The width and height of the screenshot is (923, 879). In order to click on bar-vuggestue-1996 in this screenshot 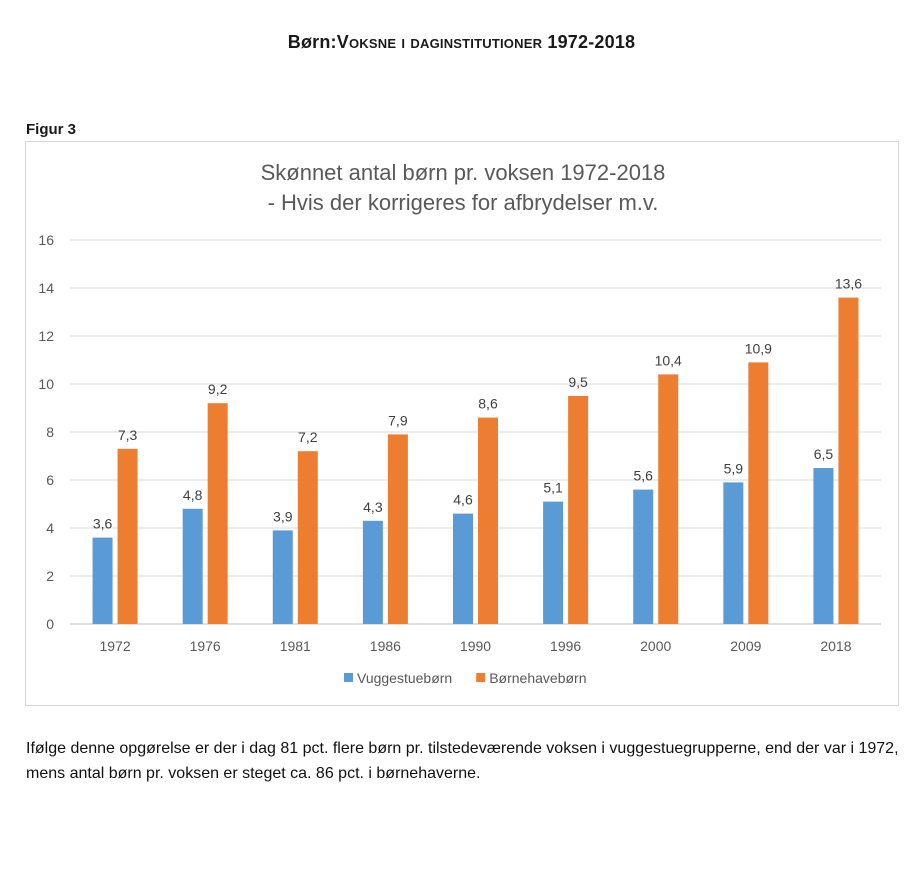, I will do `click(553, 562)`.